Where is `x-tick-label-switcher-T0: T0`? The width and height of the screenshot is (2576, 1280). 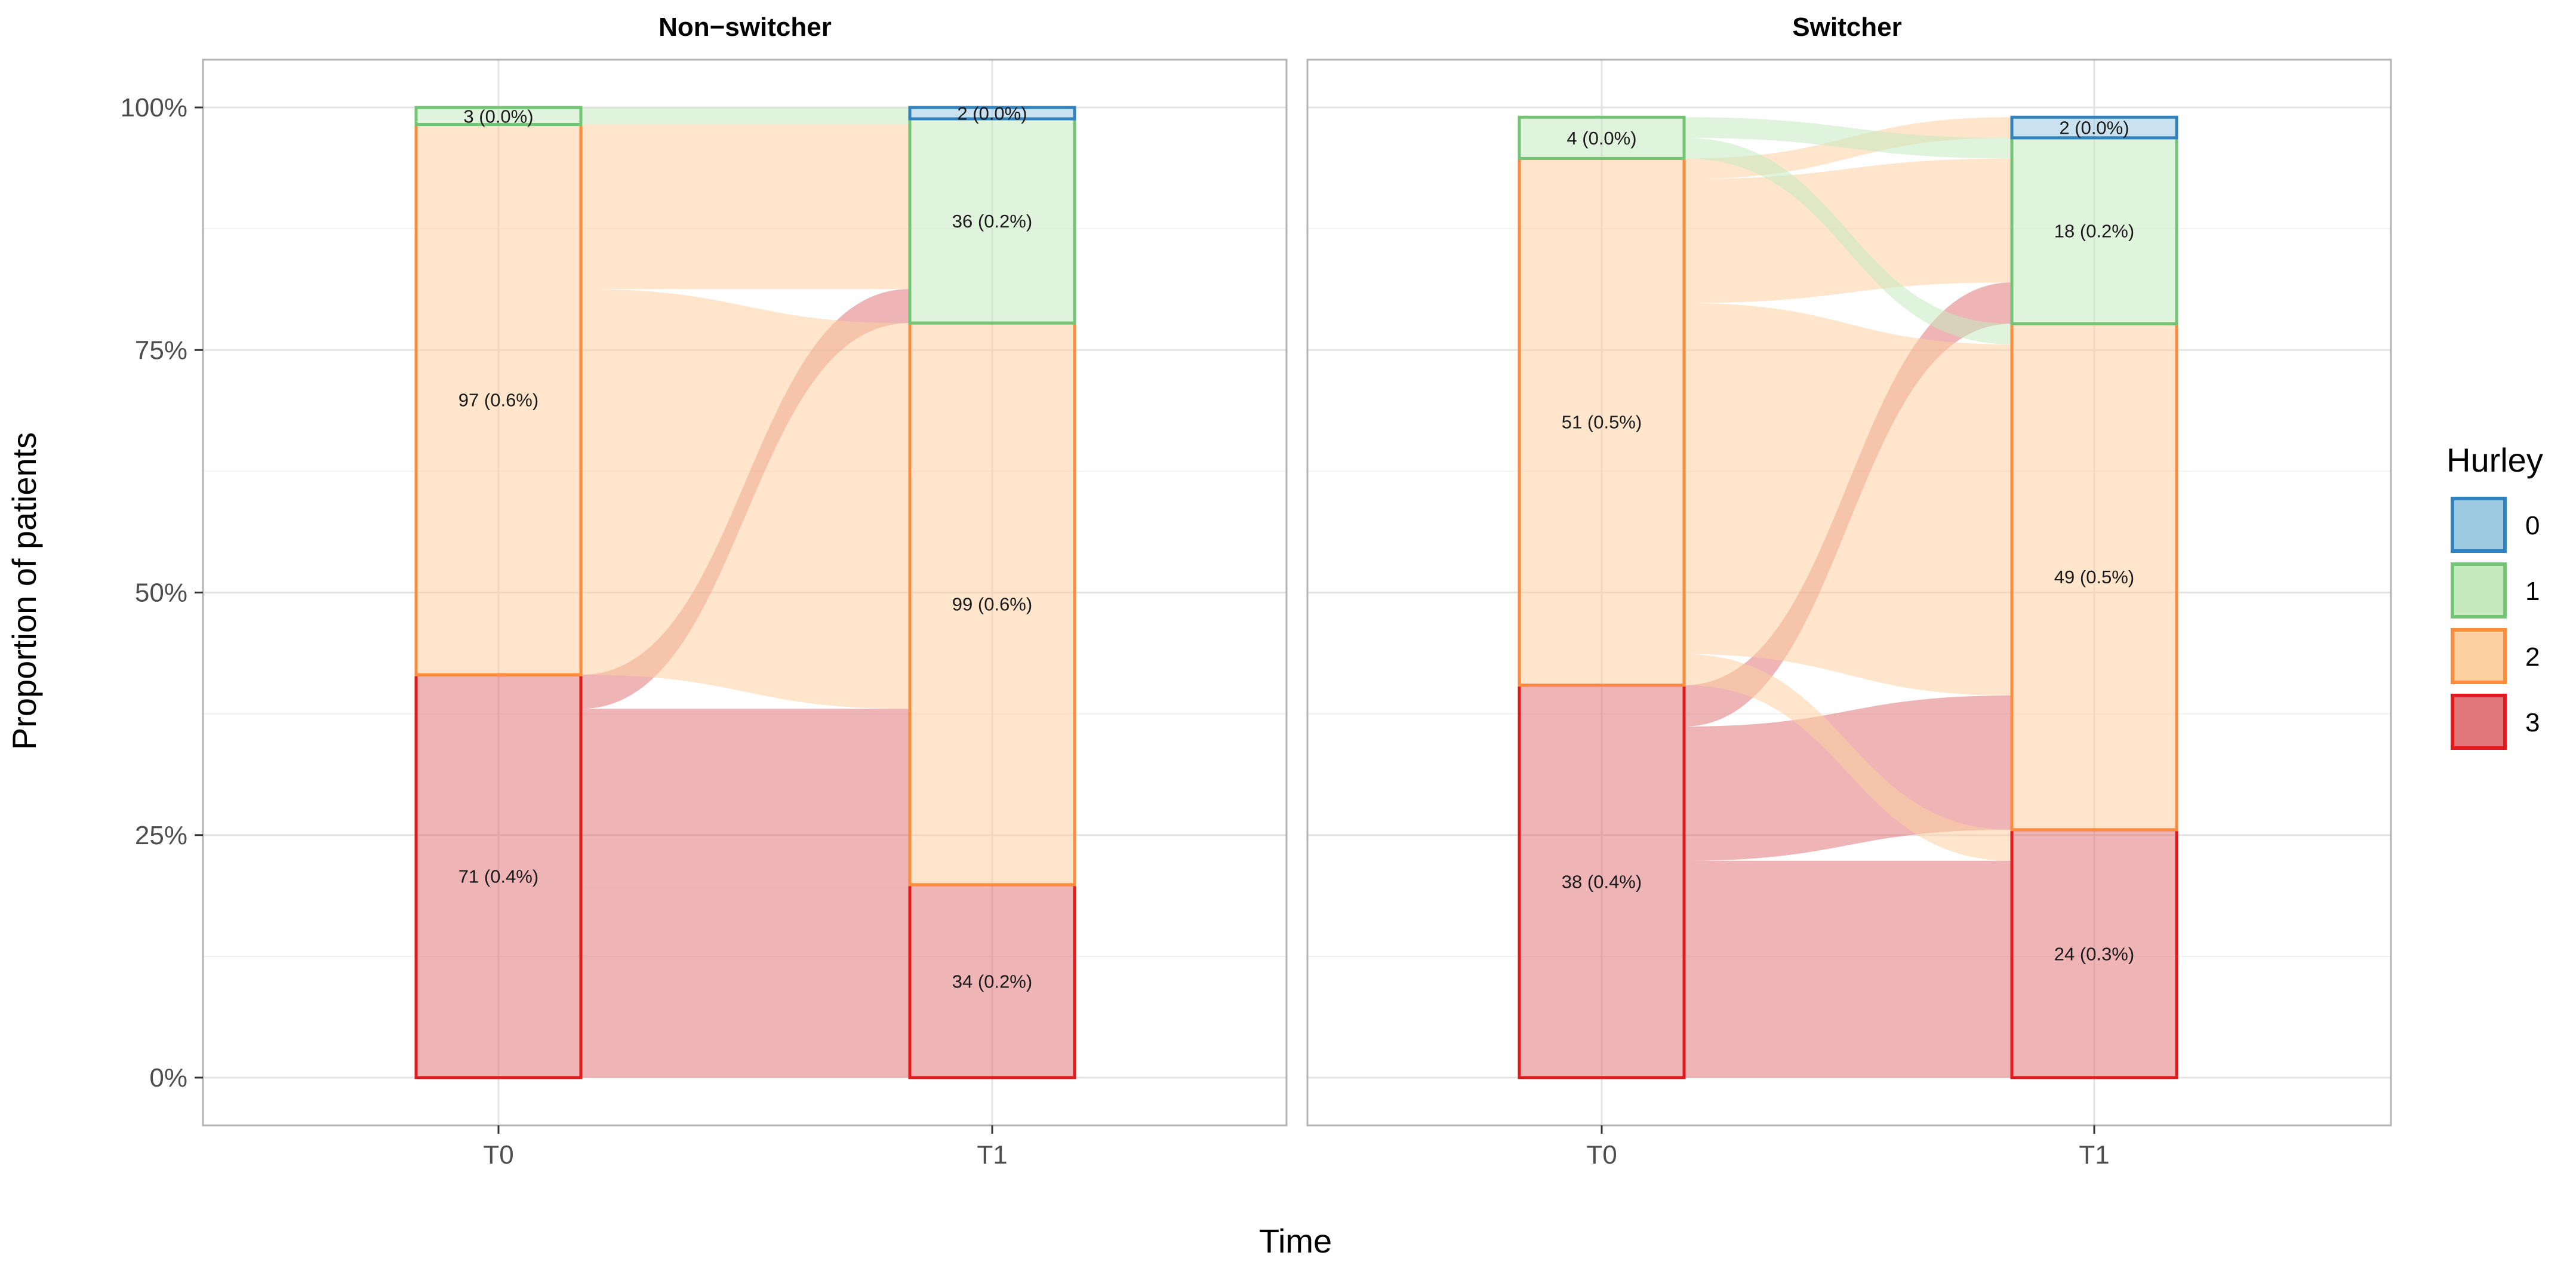
x-tick-label-switcher-T0: T0 is located at coordinates (1601, 1155).